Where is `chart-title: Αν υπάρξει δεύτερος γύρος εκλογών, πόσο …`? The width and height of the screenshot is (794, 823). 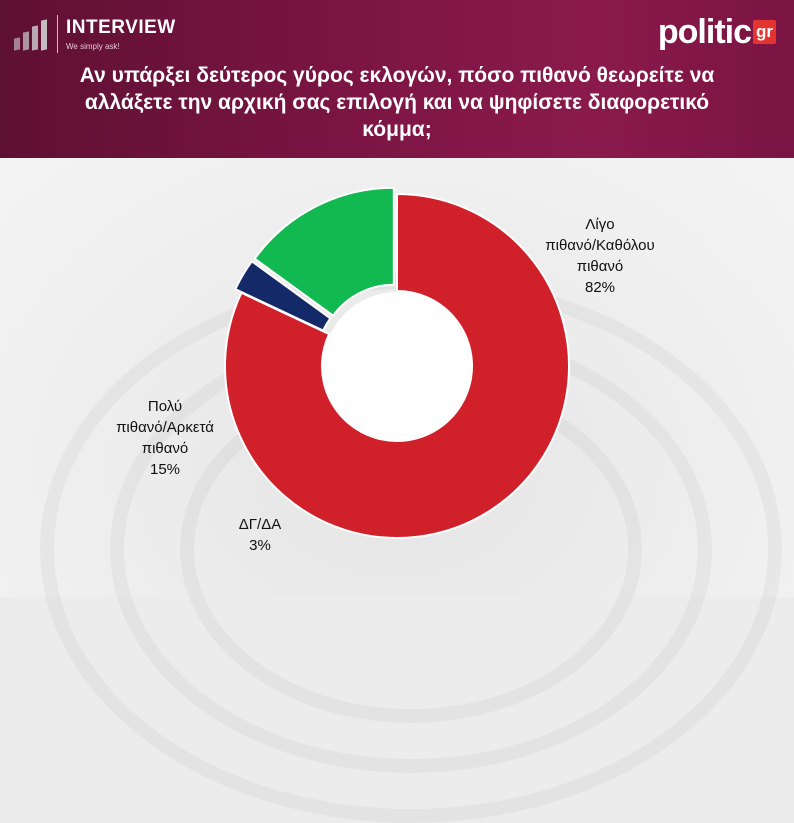
chart-title: Αν υπάρξει δεύτερος γύρος εκλογών, πόσο … is located at coordinates (397, 102).